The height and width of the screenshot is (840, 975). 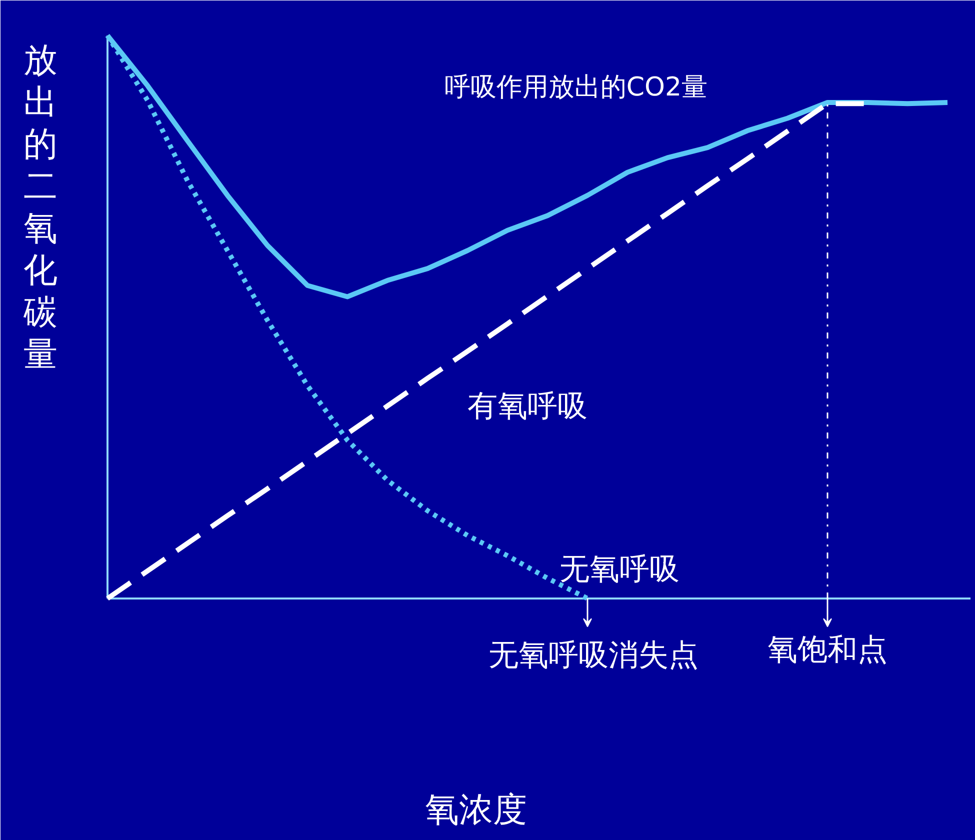 What do you see at coordinates (828, 650) in the screenshot?
I see `text: 氧饱和点` at bounding box center [828, 650].